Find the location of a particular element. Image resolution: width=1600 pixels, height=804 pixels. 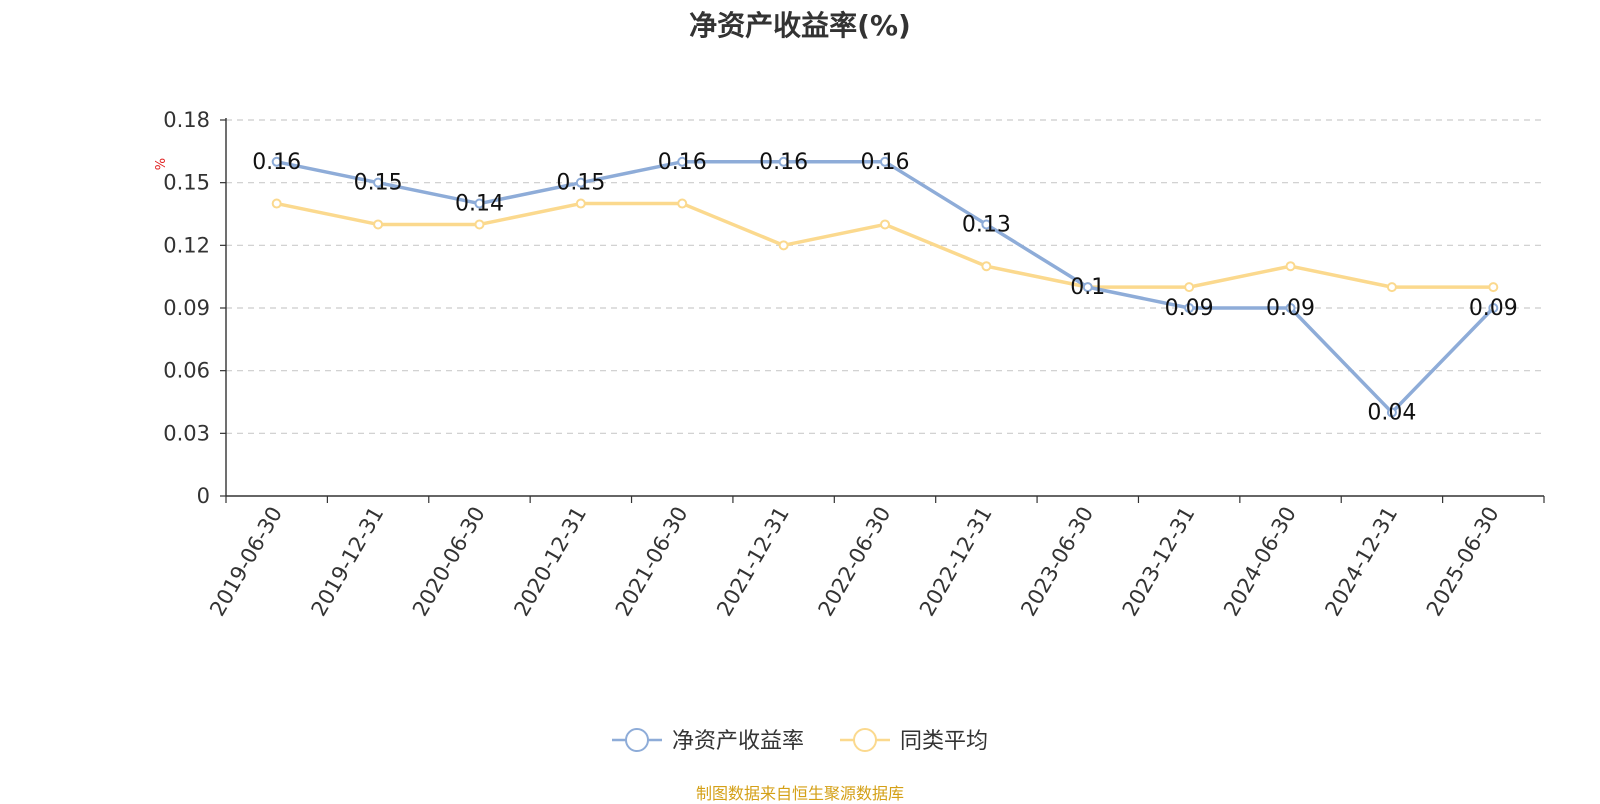

data-label-5: 0.16 is located at coordinates (783, 162).